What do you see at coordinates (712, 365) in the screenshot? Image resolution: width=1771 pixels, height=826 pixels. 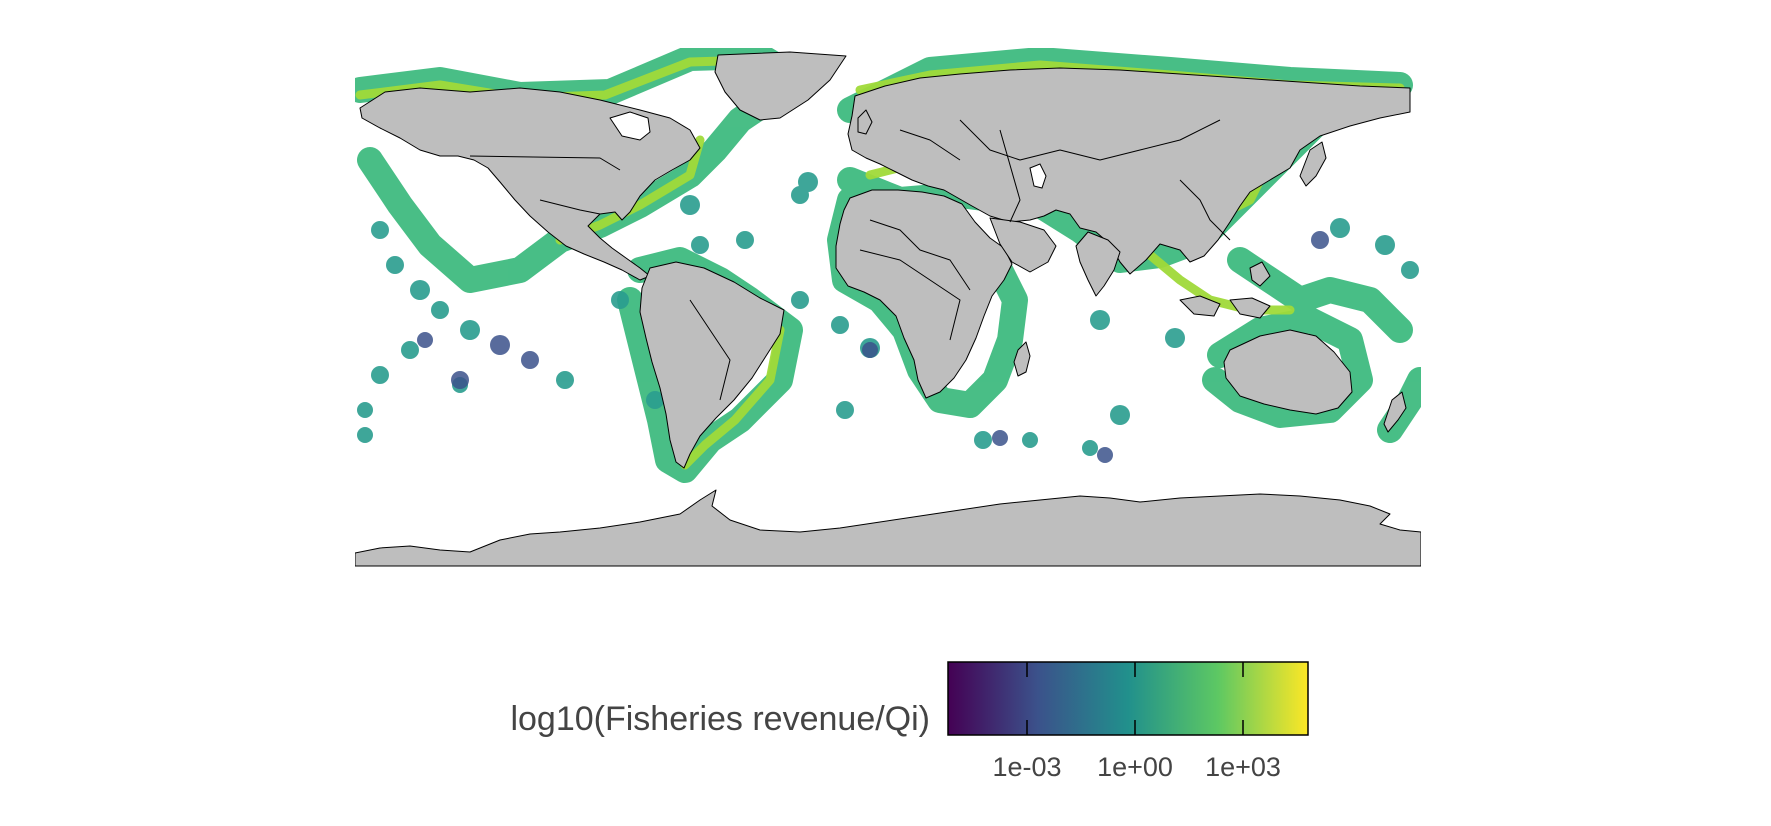 I see `south-america-landmass` at bounding box center [712, 365].